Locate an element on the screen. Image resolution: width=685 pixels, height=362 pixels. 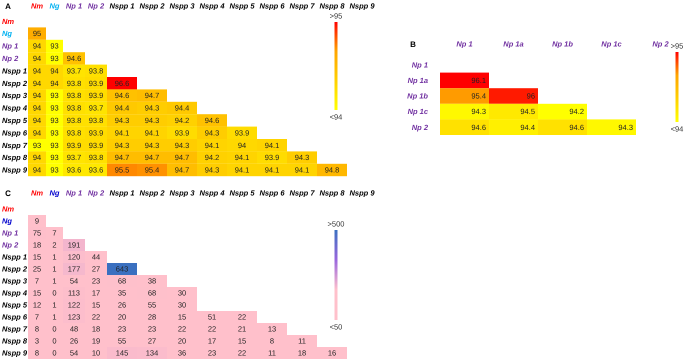
chart-title: B is located at coordinates (413, 44).